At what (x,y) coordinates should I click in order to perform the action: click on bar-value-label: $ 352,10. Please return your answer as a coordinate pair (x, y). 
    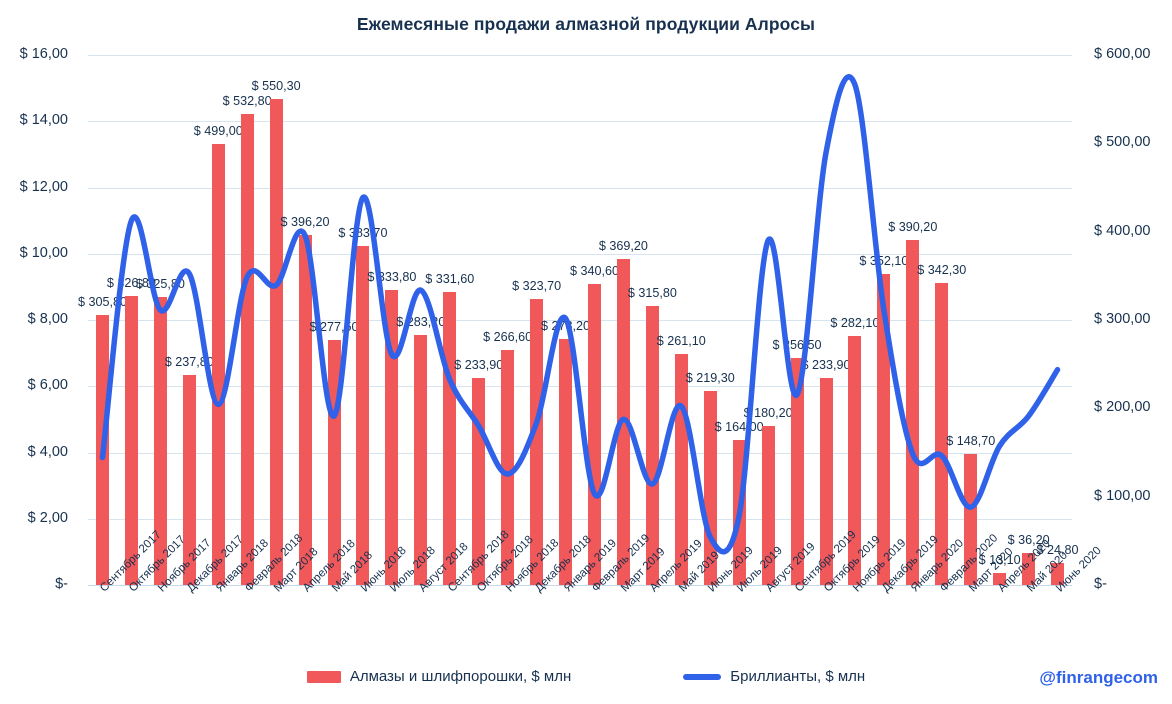
    Looking at the image, I should click on (884, 260).